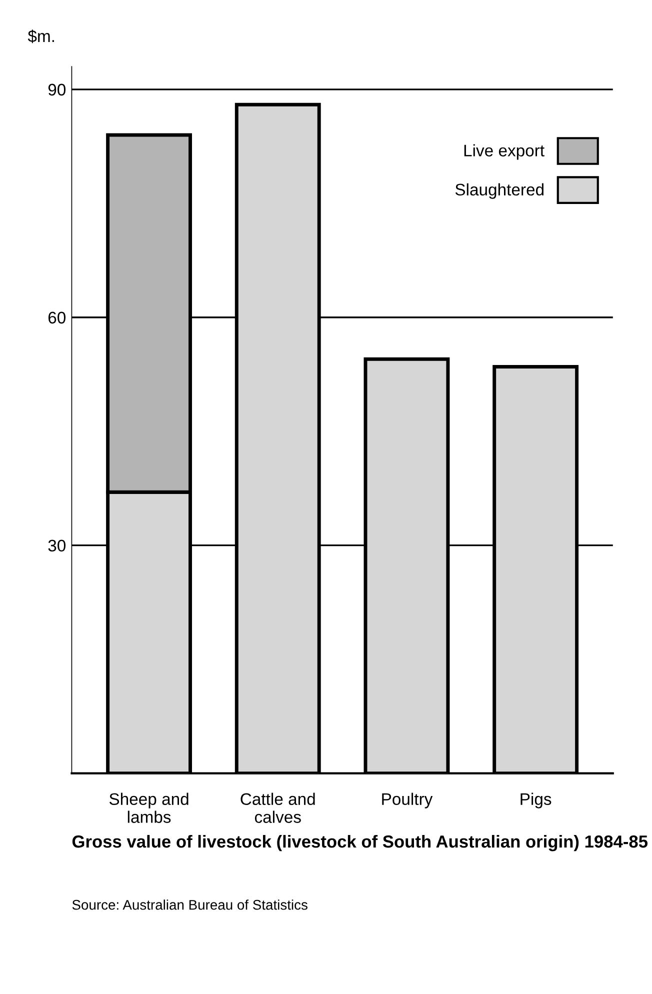  Describe the element at coordinates (277, 807) in the screenshot. I see `x-tick-label: Cattle and calves` at that location.